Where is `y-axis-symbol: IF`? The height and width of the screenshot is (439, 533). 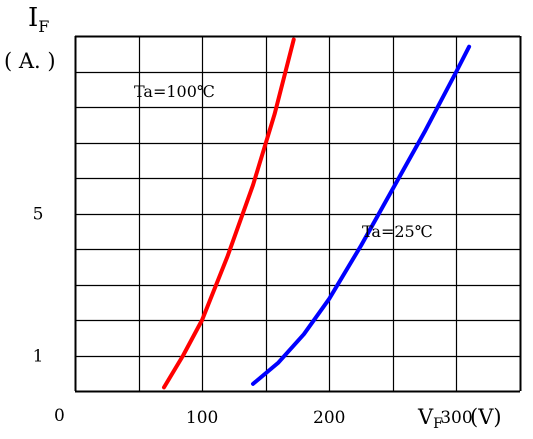 y-axis-symbol: IF is located at coordinates (38, 19).